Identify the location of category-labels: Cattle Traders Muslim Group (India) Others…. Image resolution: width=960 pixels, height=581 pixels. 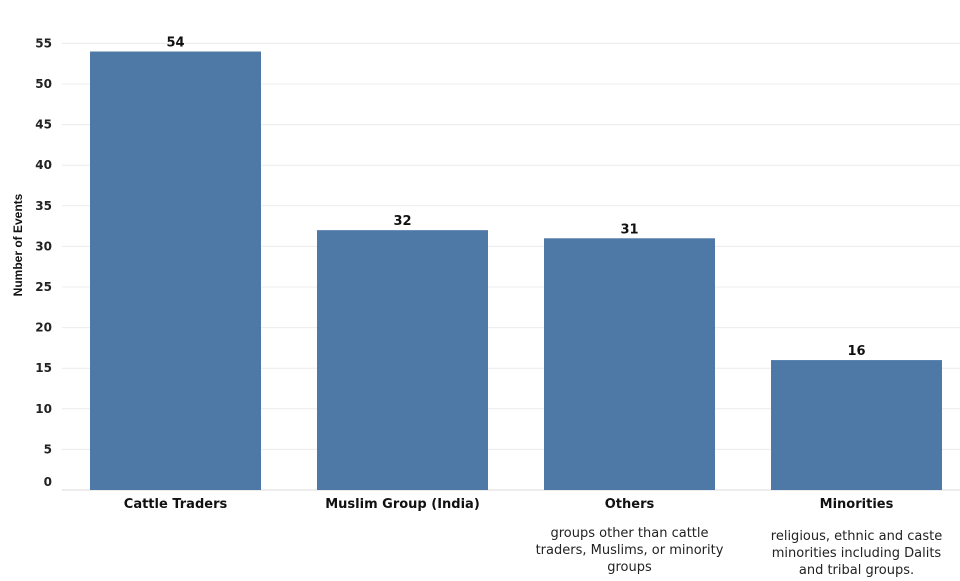
(509, 504).